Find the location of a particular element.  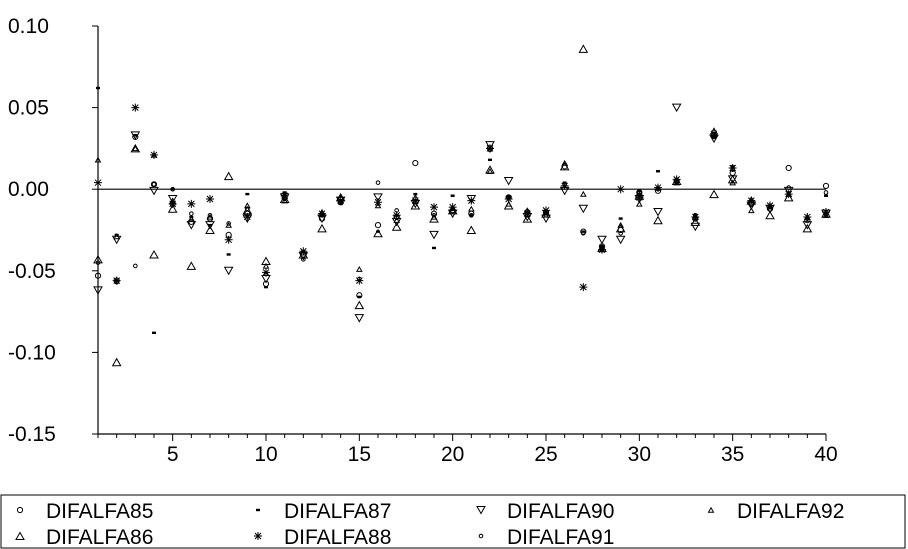

y-tick-label: 0.00 is located at coordinates (28, 189).